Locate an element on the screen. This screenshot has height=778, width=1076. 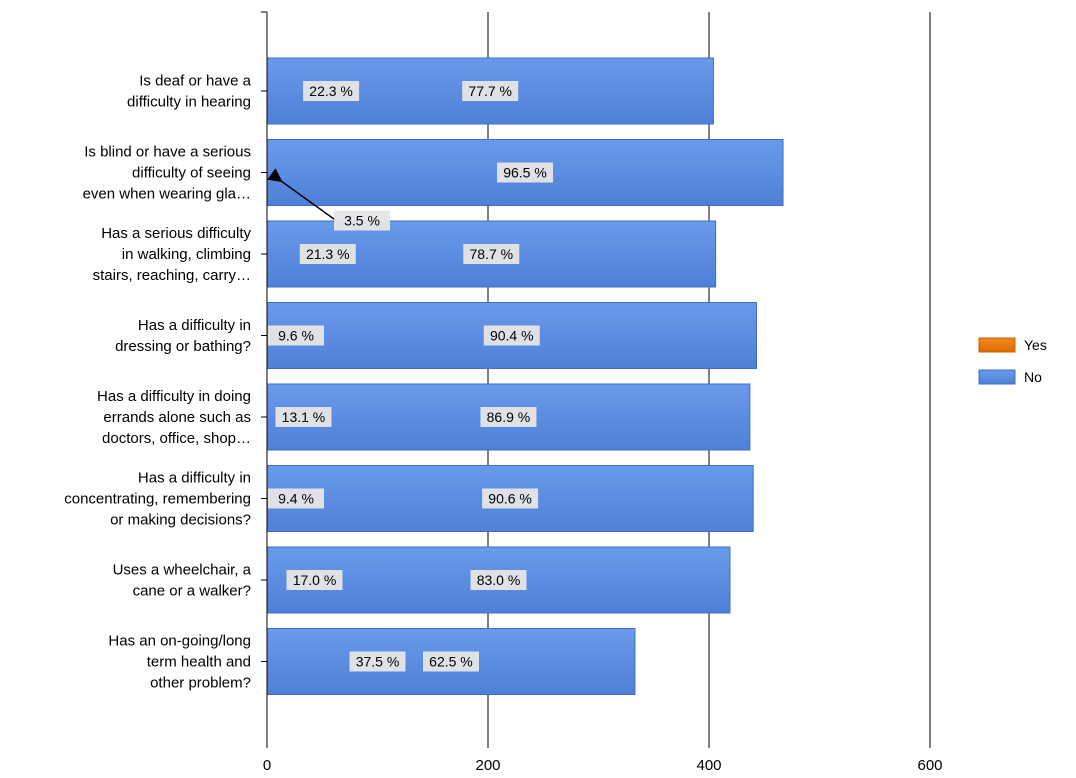
category-label-line: in walking, climbing is located at coordinates (186, 254).